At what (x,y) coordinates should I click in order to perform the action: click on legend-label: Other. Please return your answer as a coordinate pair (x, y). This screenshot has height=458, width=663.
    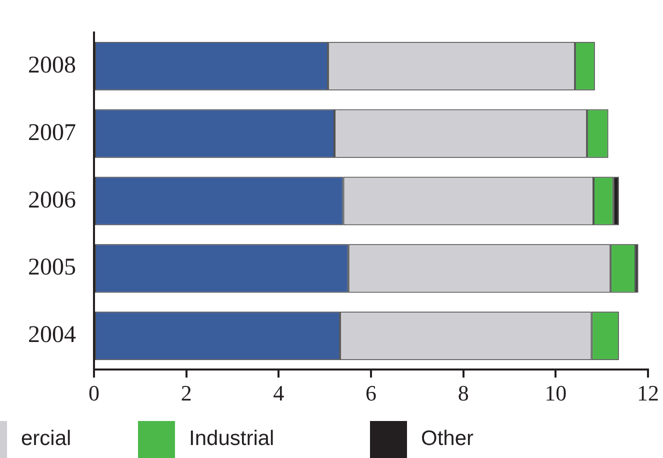
    Looking at the image, I should click on (447, 439).